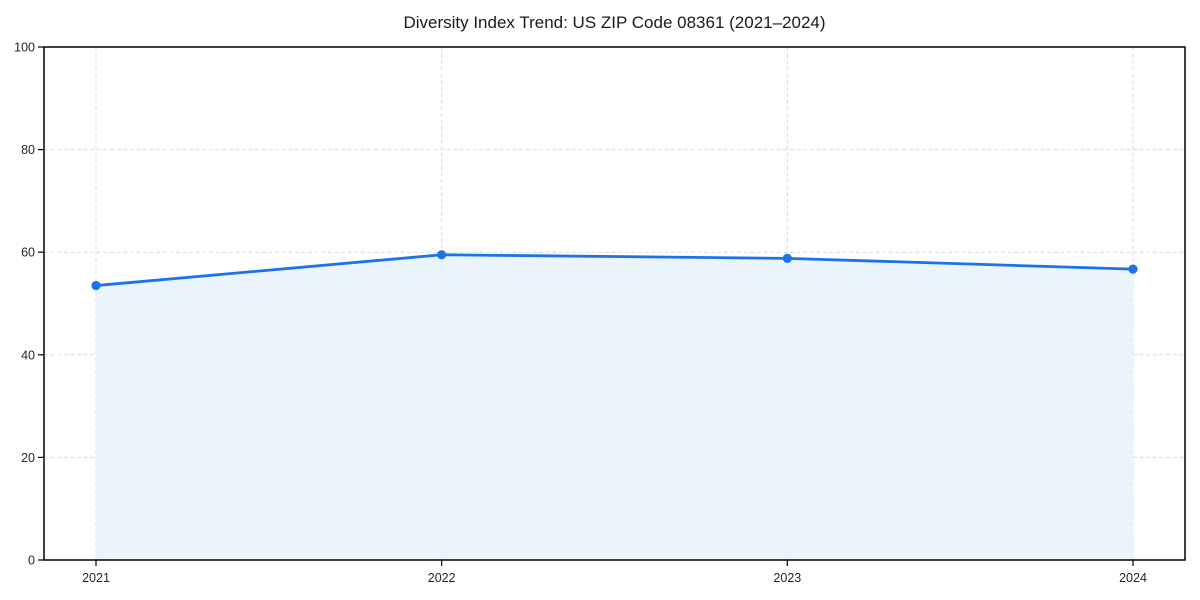  What do you see at coordinates (787, 578) in the screenshot?
I see `x-tick-label: 2023` at bounding box center [787, 578].